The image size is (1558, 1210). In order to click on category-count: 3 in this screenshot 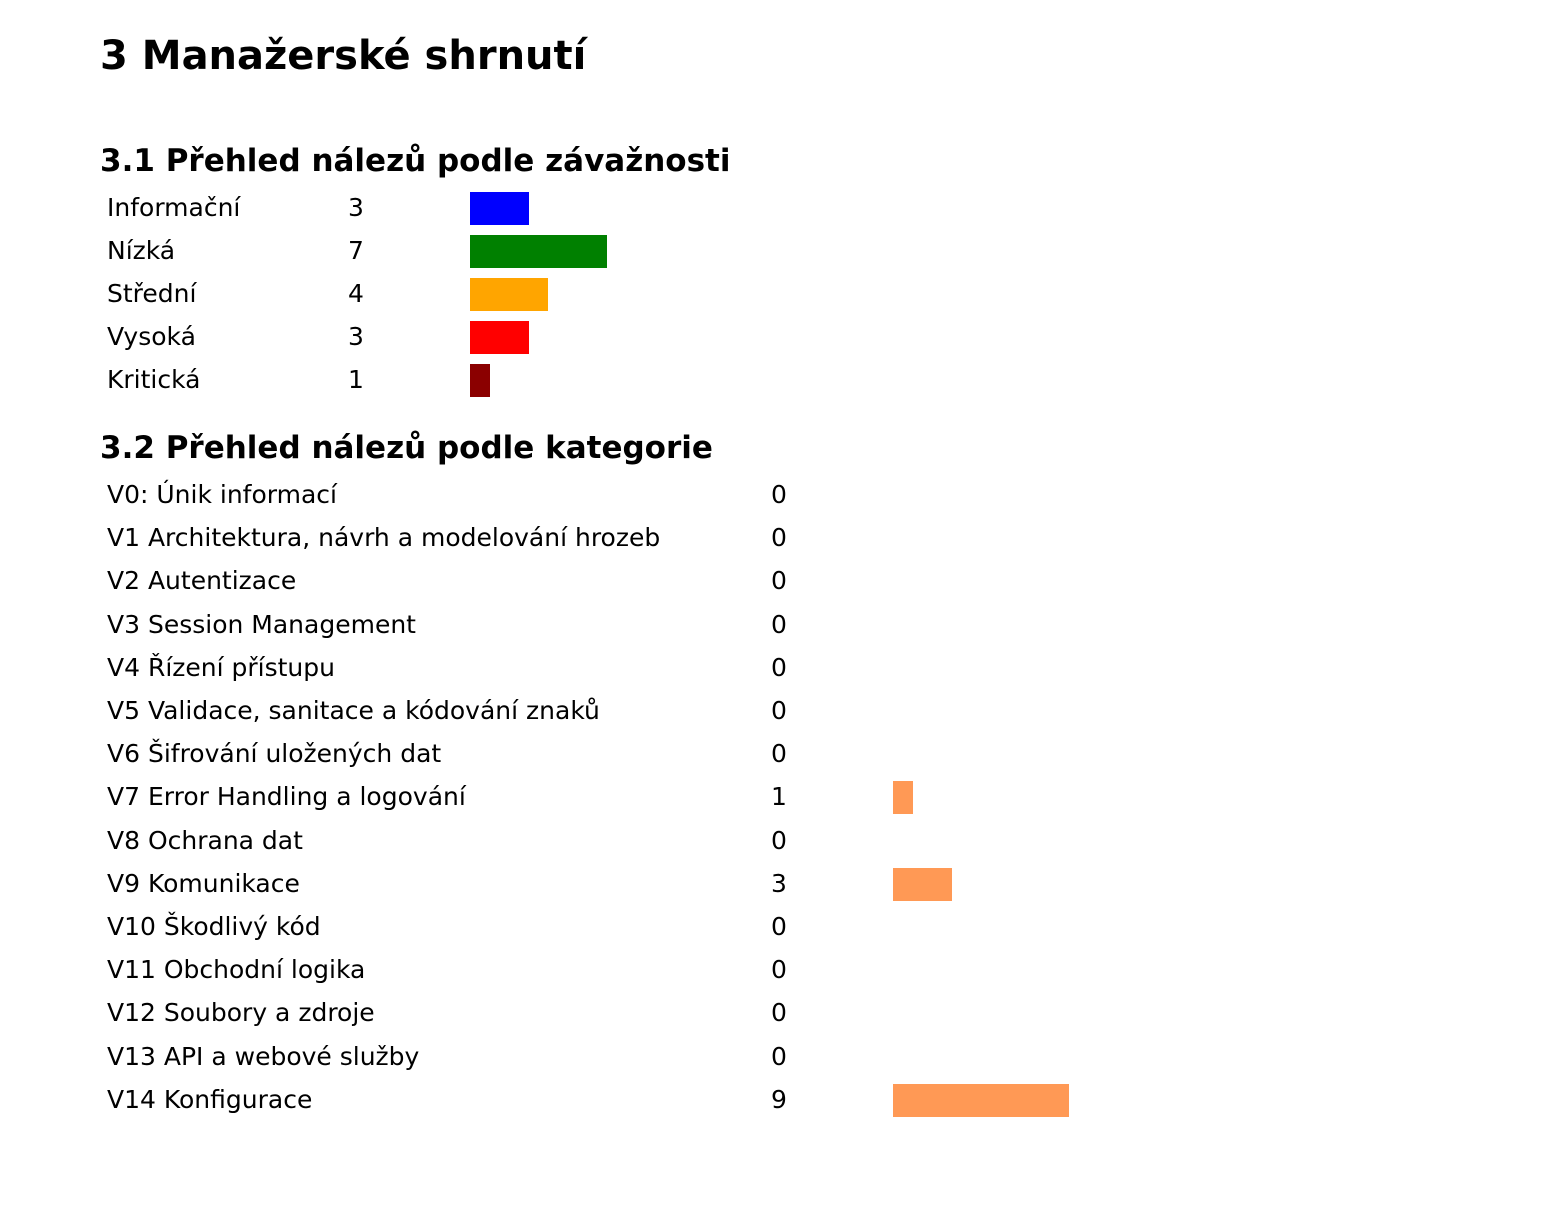, I will do `click(779, 883)`.